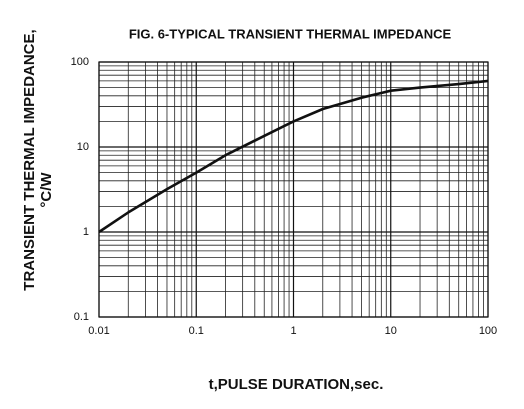 The height and width of the screenshot is (409, 524). I want to click on y-axis-label: TRANSIENT THERMAL IMPEDANCE,, so click(29, 159).